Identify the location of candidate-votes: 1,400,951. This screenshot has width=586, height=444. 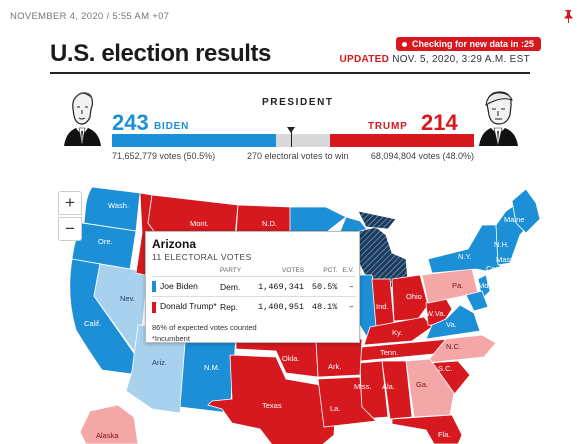
(277, 306).